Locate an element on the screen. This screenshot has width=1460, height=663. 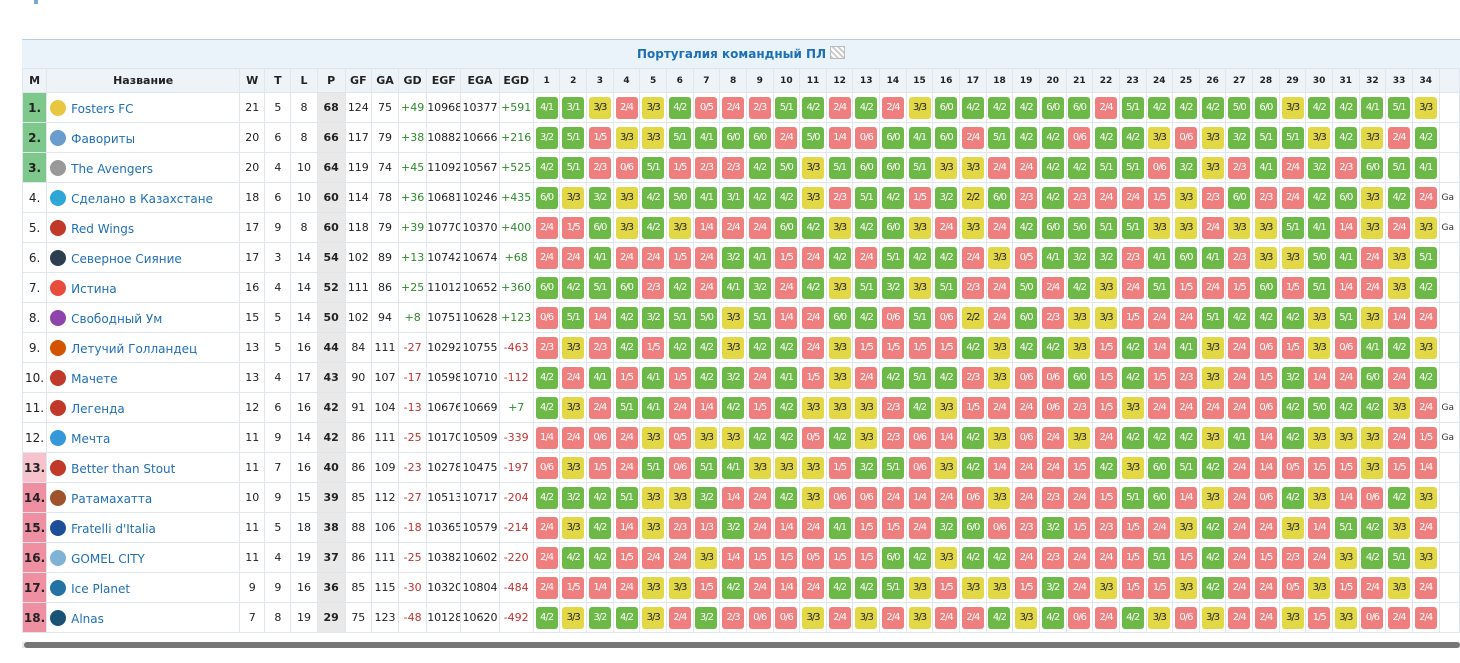
team-name-link: Fratelli d'Italia is located at coordinates (113, 528).